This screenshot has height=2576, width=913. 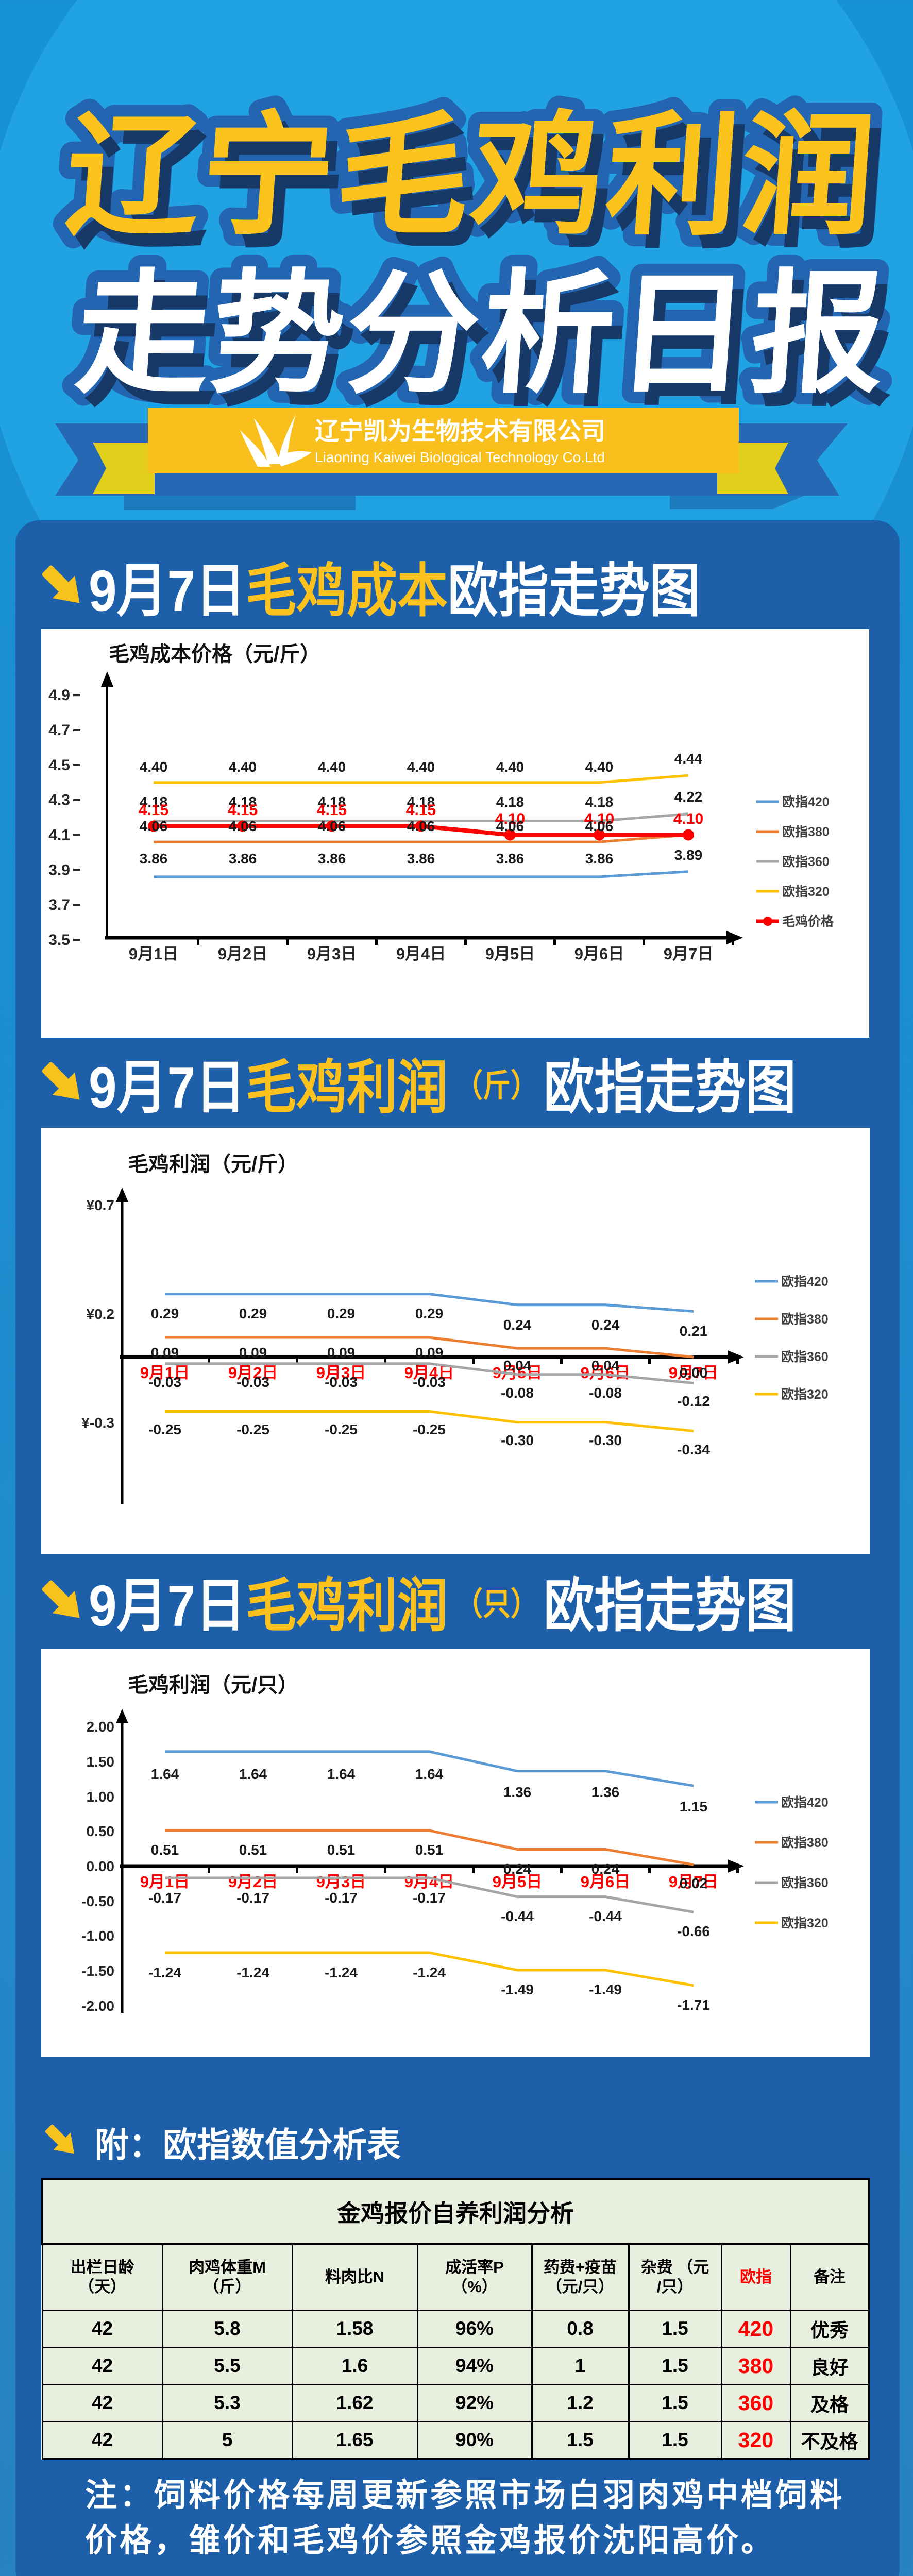 I want to click on svg-text: 4.44, so click(x=688, y=759).